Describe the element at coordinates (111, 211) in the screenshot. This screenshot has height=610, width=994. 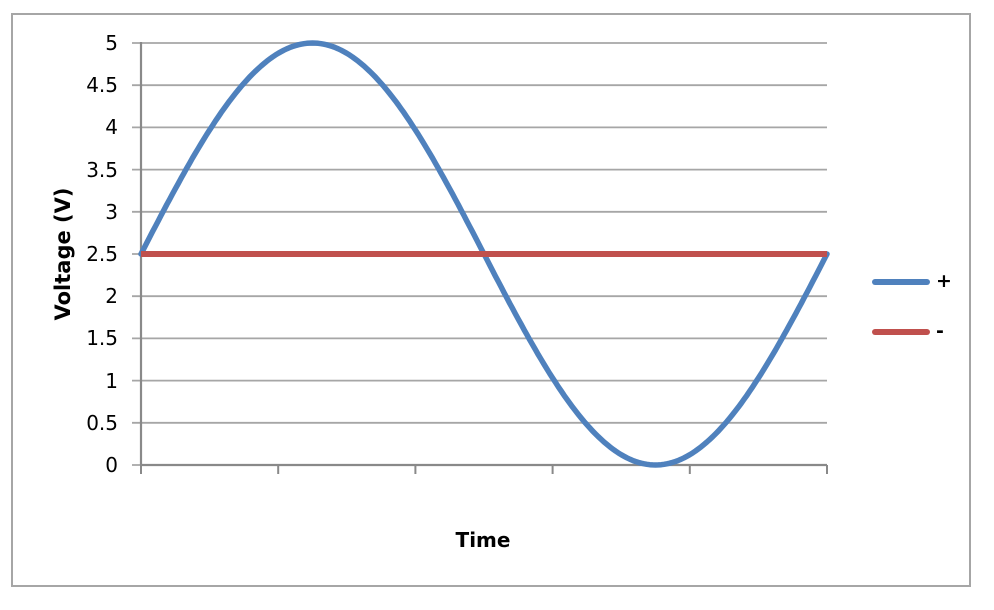
I see `y-tick-label: 3` at that location.